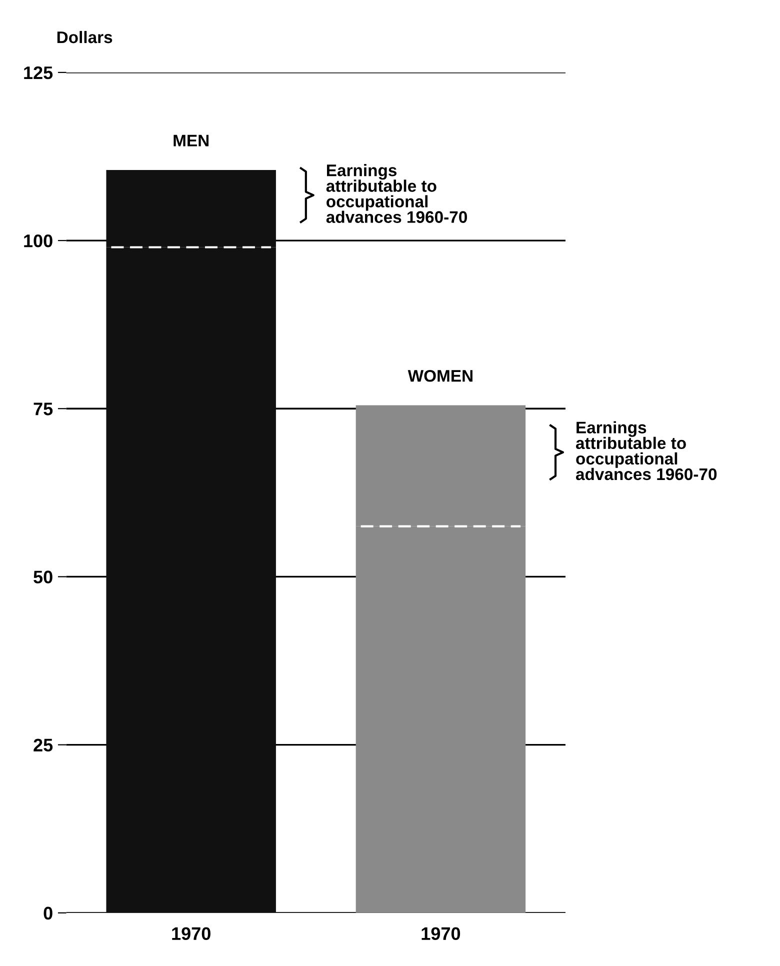  I want to click on annotation: Earnings attributable to occupational advances 1960-70, so click(396, 193).